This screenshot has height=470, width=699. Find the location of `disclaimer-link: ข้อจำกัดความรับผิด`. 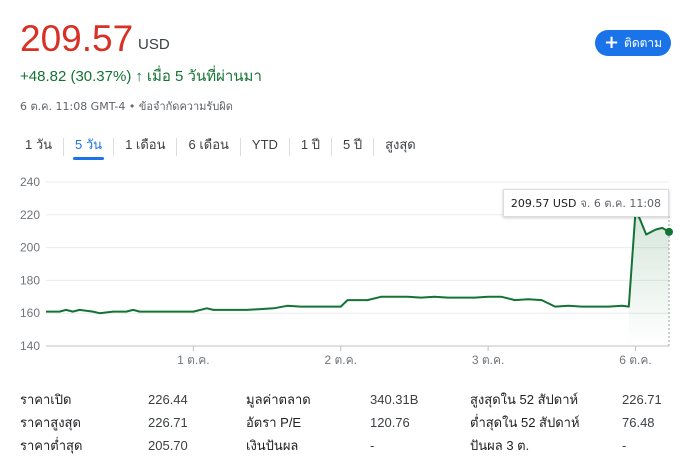

disclaimer-link: ข้อจำกัดความรับผิด is located at coordinates (185, 106).